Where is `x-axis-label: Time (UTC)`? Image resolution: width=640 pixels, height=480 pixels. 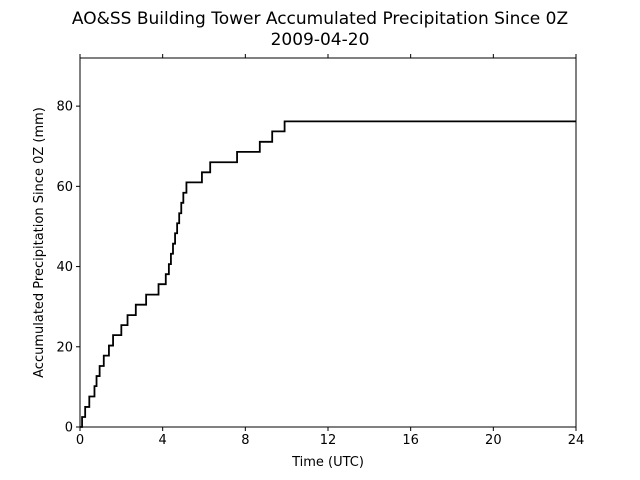
x-axis-label: Time (UTC) is located at coordinates (327, 462).